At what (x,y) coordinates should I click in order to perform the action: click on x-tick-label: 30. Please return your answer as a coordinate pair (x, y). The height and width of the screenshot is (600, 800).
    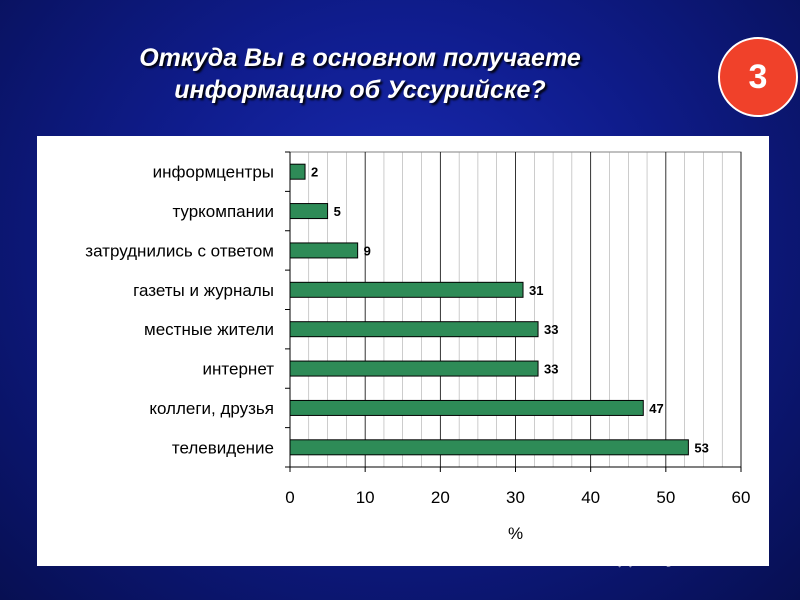
    Looking at the image, I should click on (515, 497).